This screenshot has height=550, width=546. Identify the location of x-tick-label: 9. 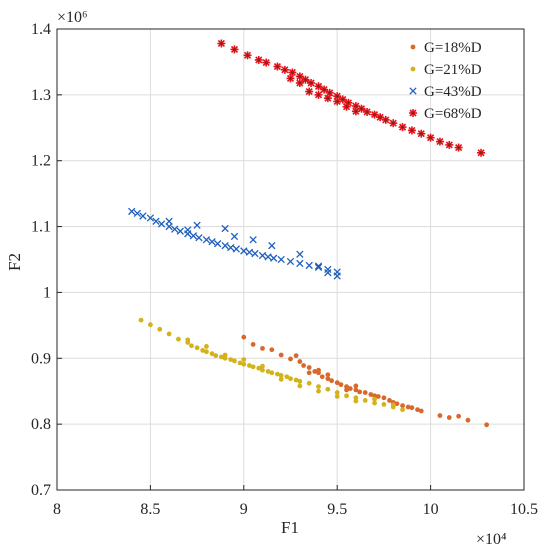
(244, 509).